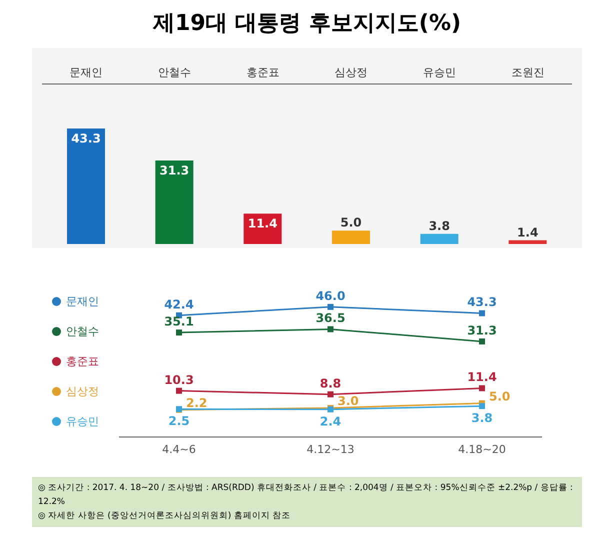 The width and height of the screenshot is (598, 555). Describe the element at coordinates (82, 332) in the screenshot. I see `legend-label: 안철수` at that location.